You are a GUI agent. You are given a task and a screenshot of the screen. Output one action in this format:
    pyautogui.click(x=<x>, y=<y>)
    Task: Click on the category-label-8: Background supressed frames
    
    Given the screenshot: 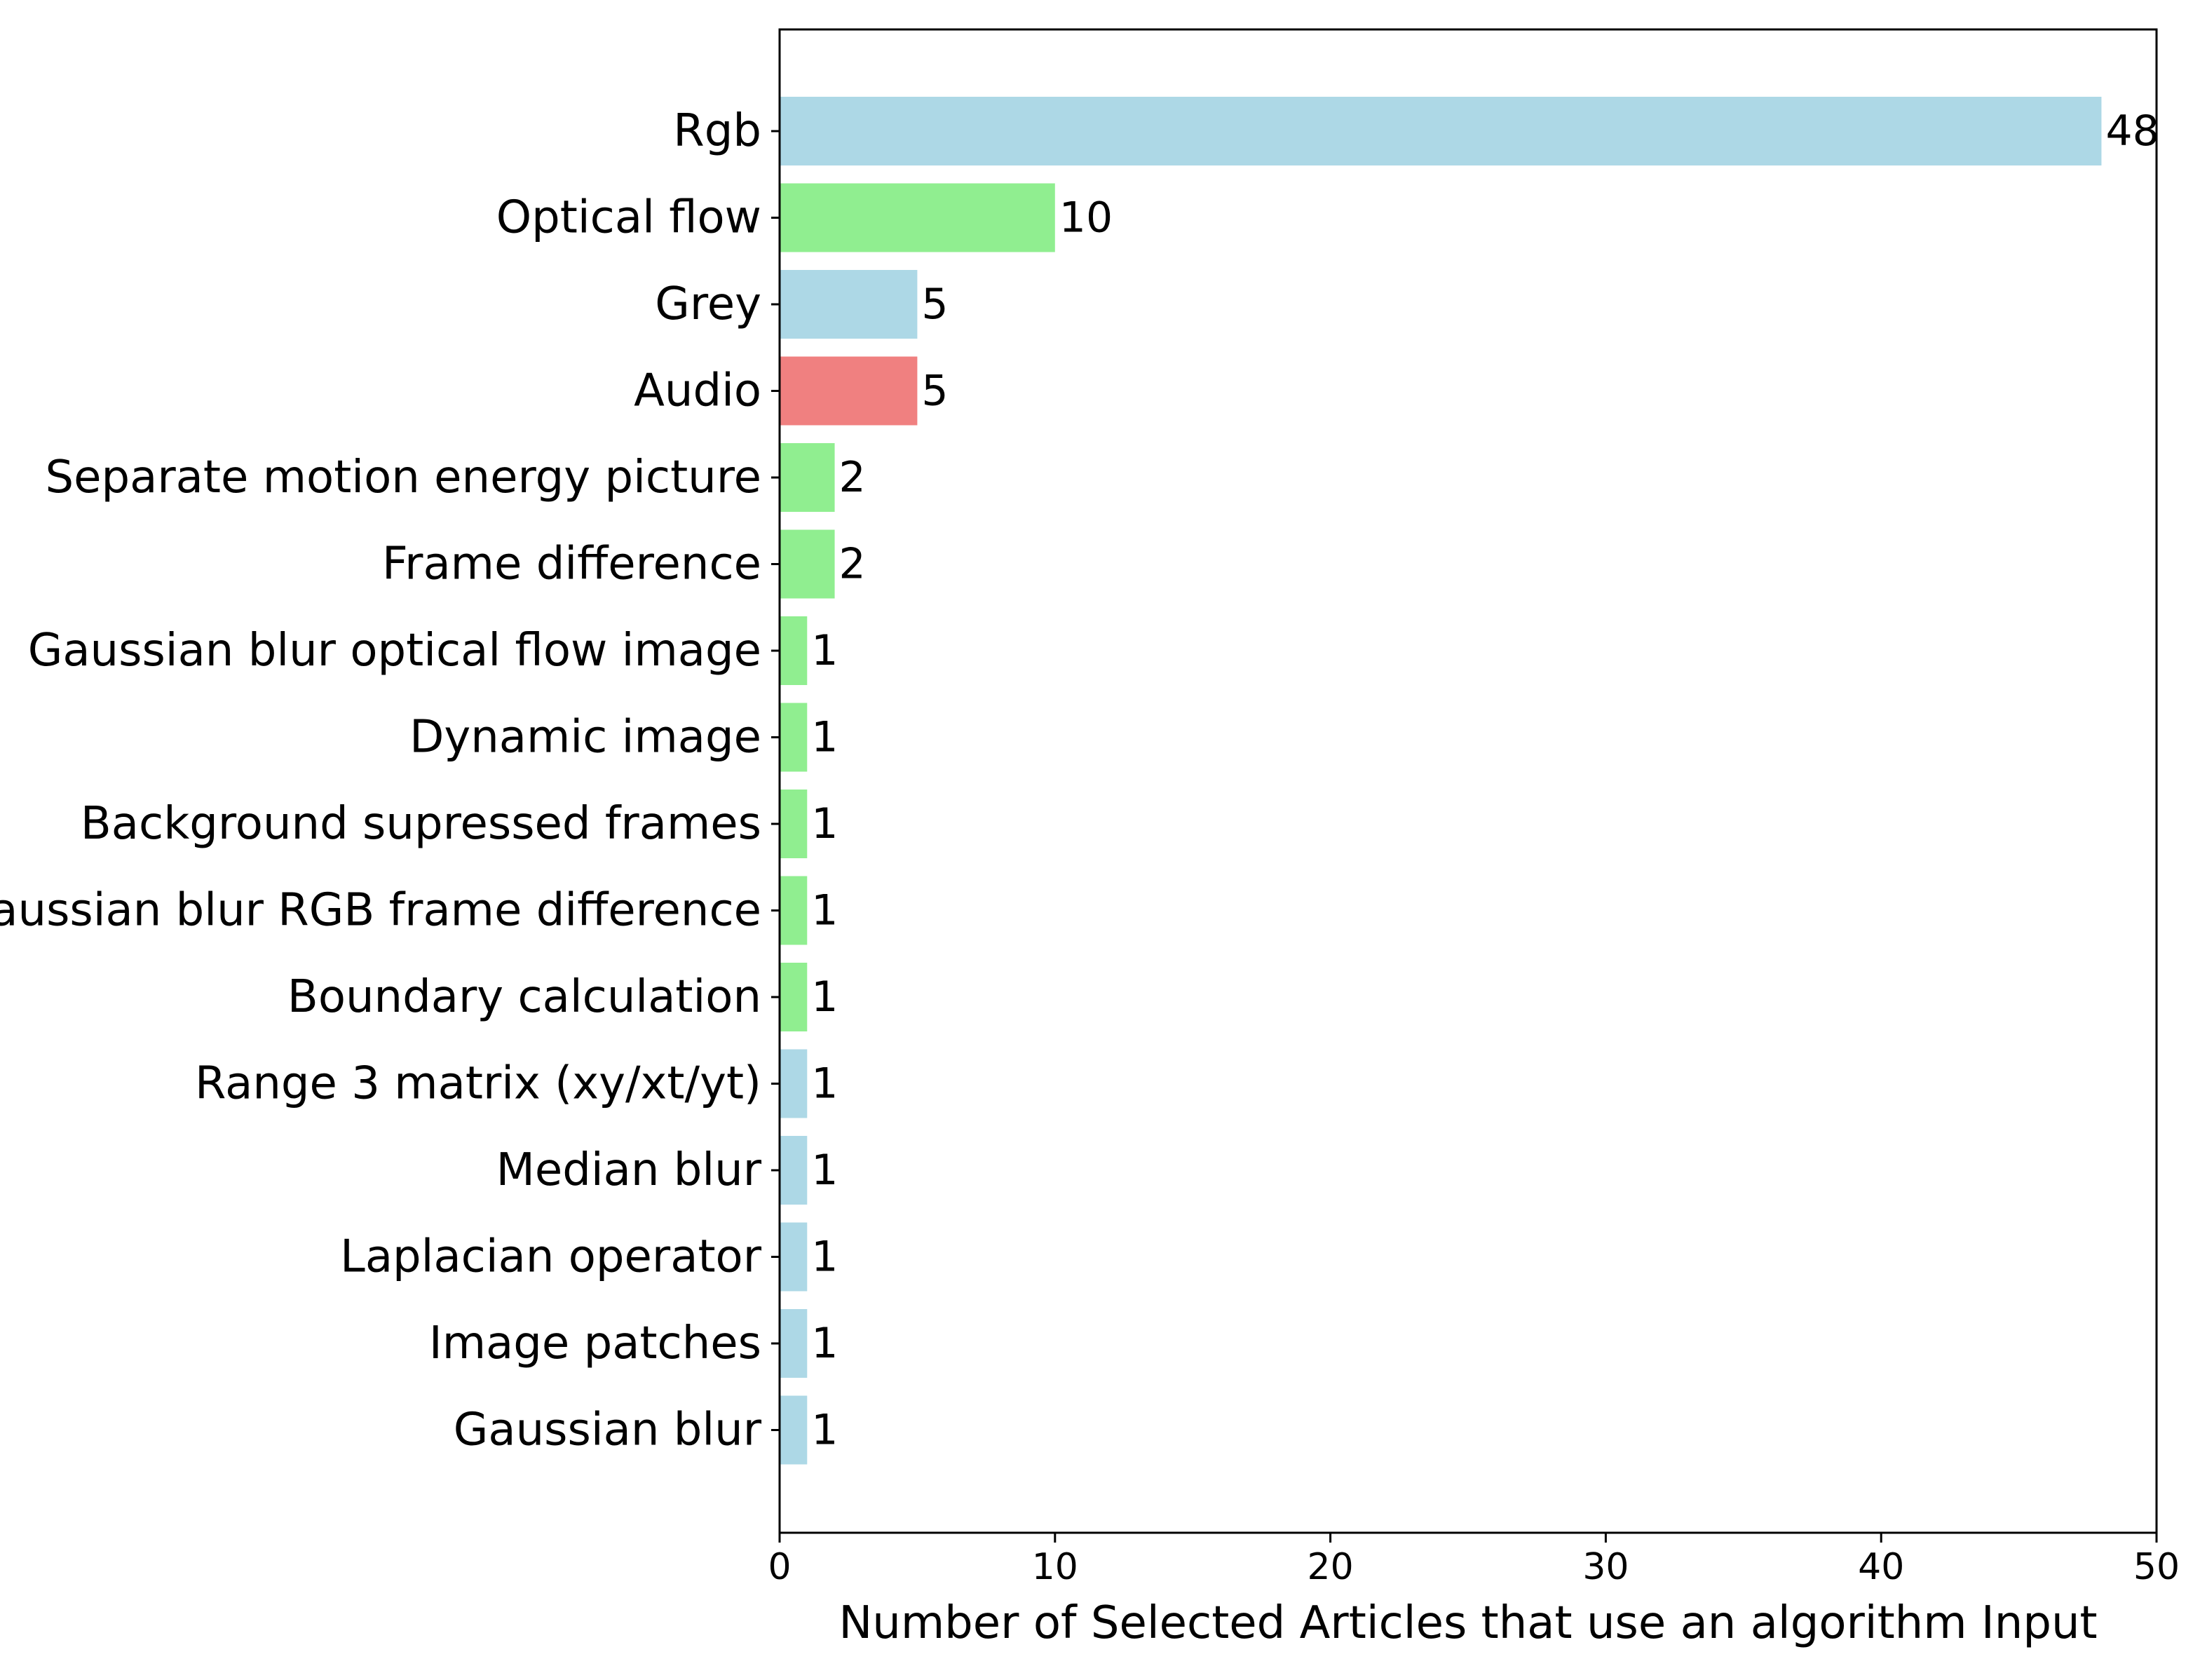 What is the action you would take?
    pyautogui.click(x=421, y=824)
    